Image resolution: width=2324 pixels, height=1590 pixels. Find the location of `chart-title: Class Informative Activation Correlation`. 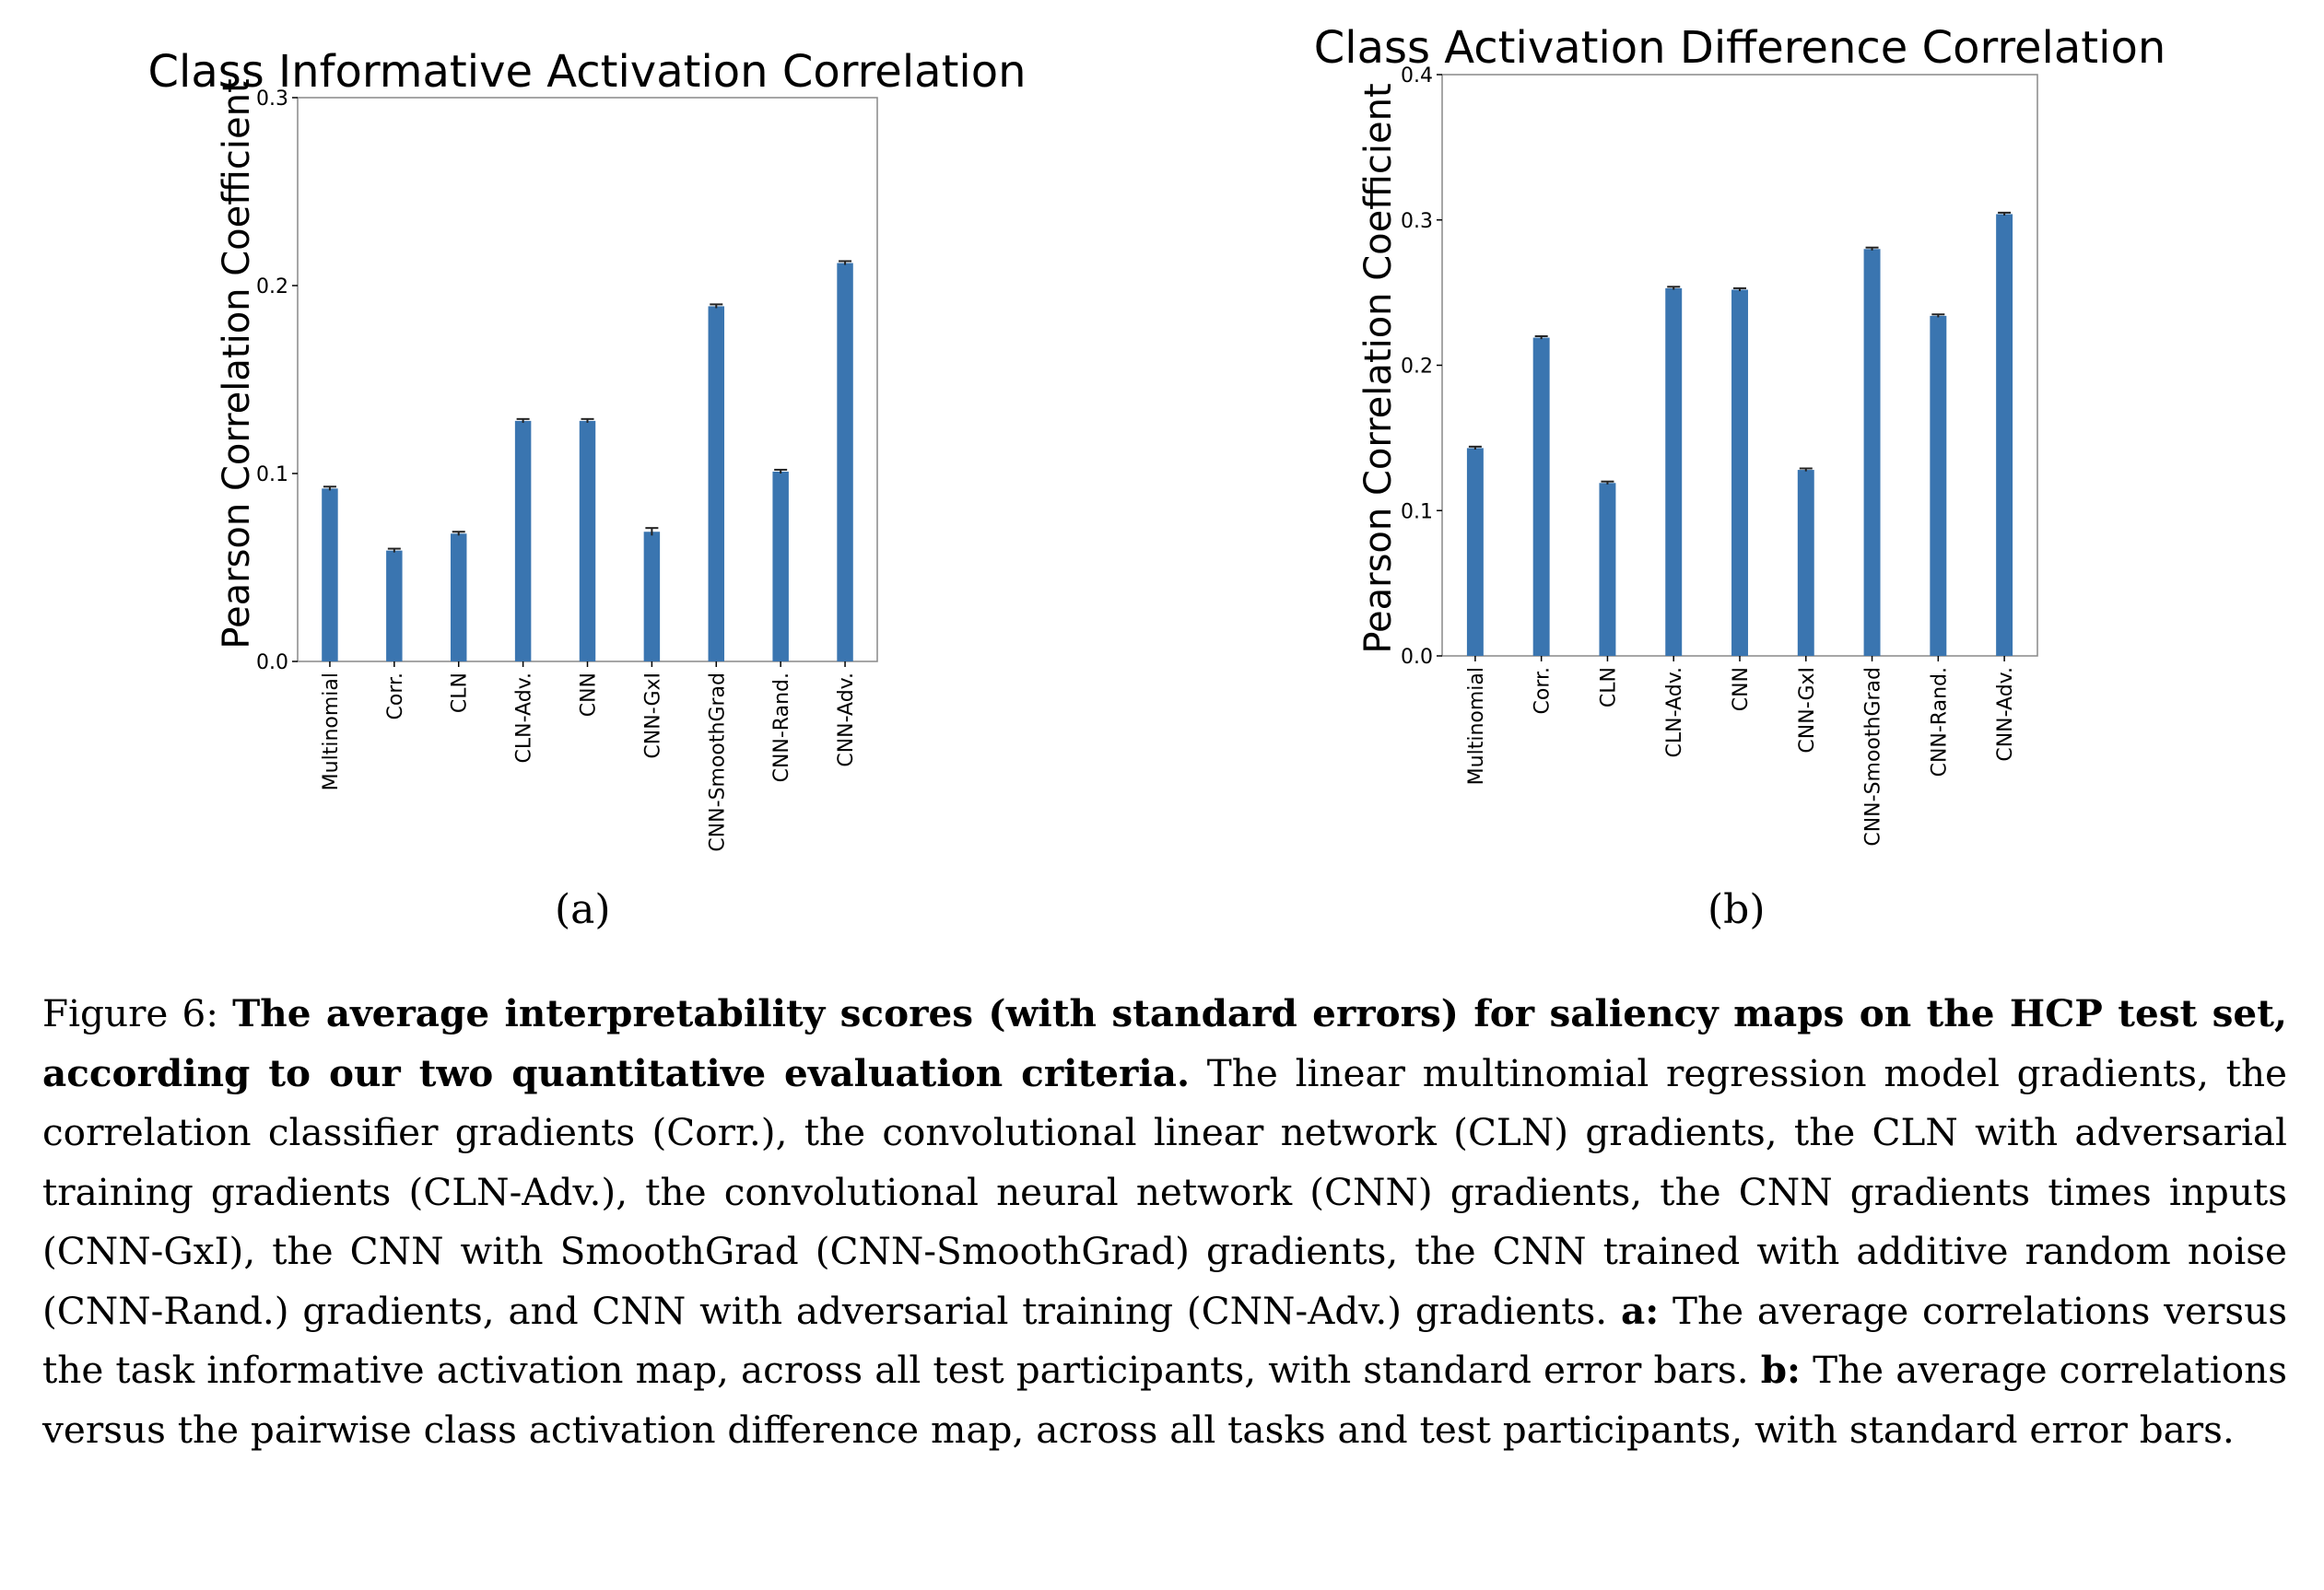

chart-title: Class Informative Activation Correlation is located at coordinates (586, 72).